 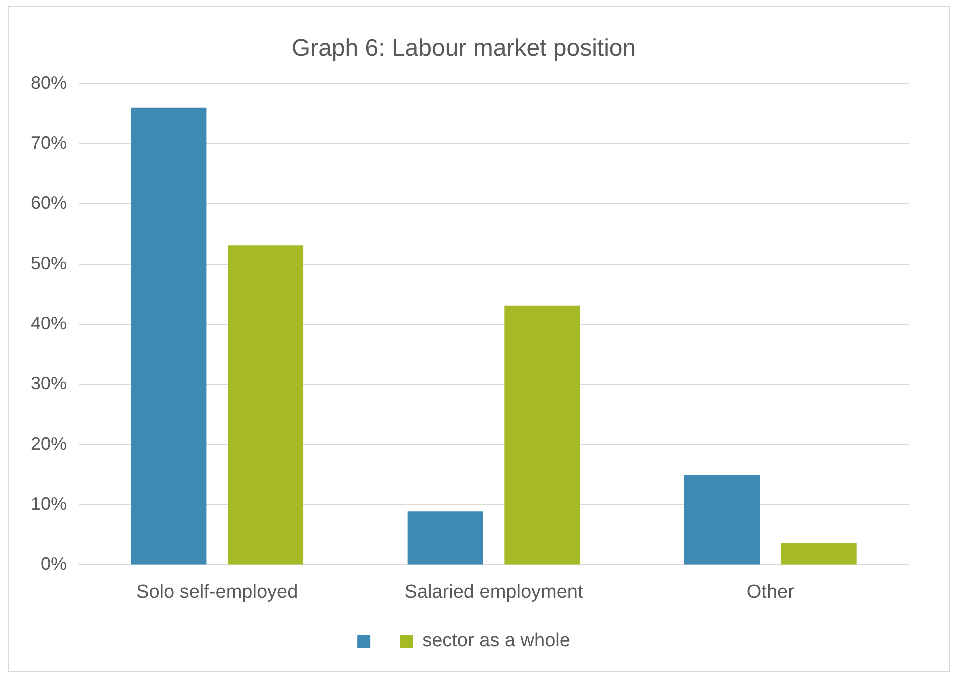 What do you see at coordinates (496, 641) in the screenshot?
I see `legend-label: sector as a whole` at bounding box center [496, 641].